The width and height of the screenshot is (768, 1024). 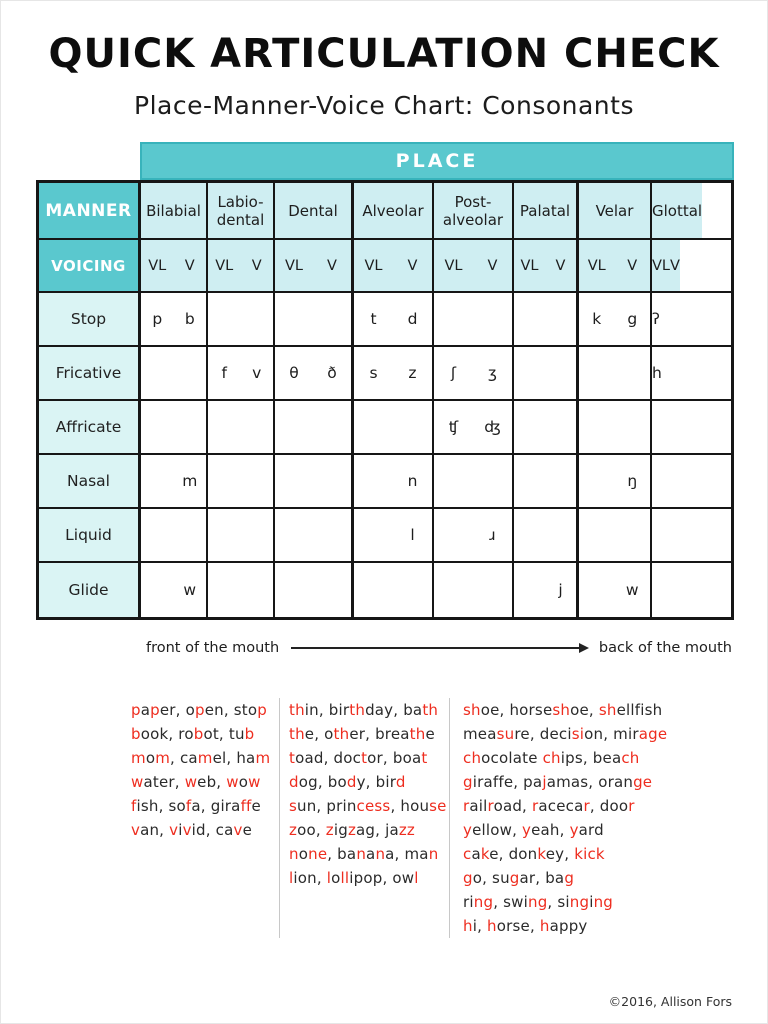 What do you see at coordinates (656, 319) in the screenshot?
I see `phoneme-voiceless: ʔ` at bounding box center [656, 319].